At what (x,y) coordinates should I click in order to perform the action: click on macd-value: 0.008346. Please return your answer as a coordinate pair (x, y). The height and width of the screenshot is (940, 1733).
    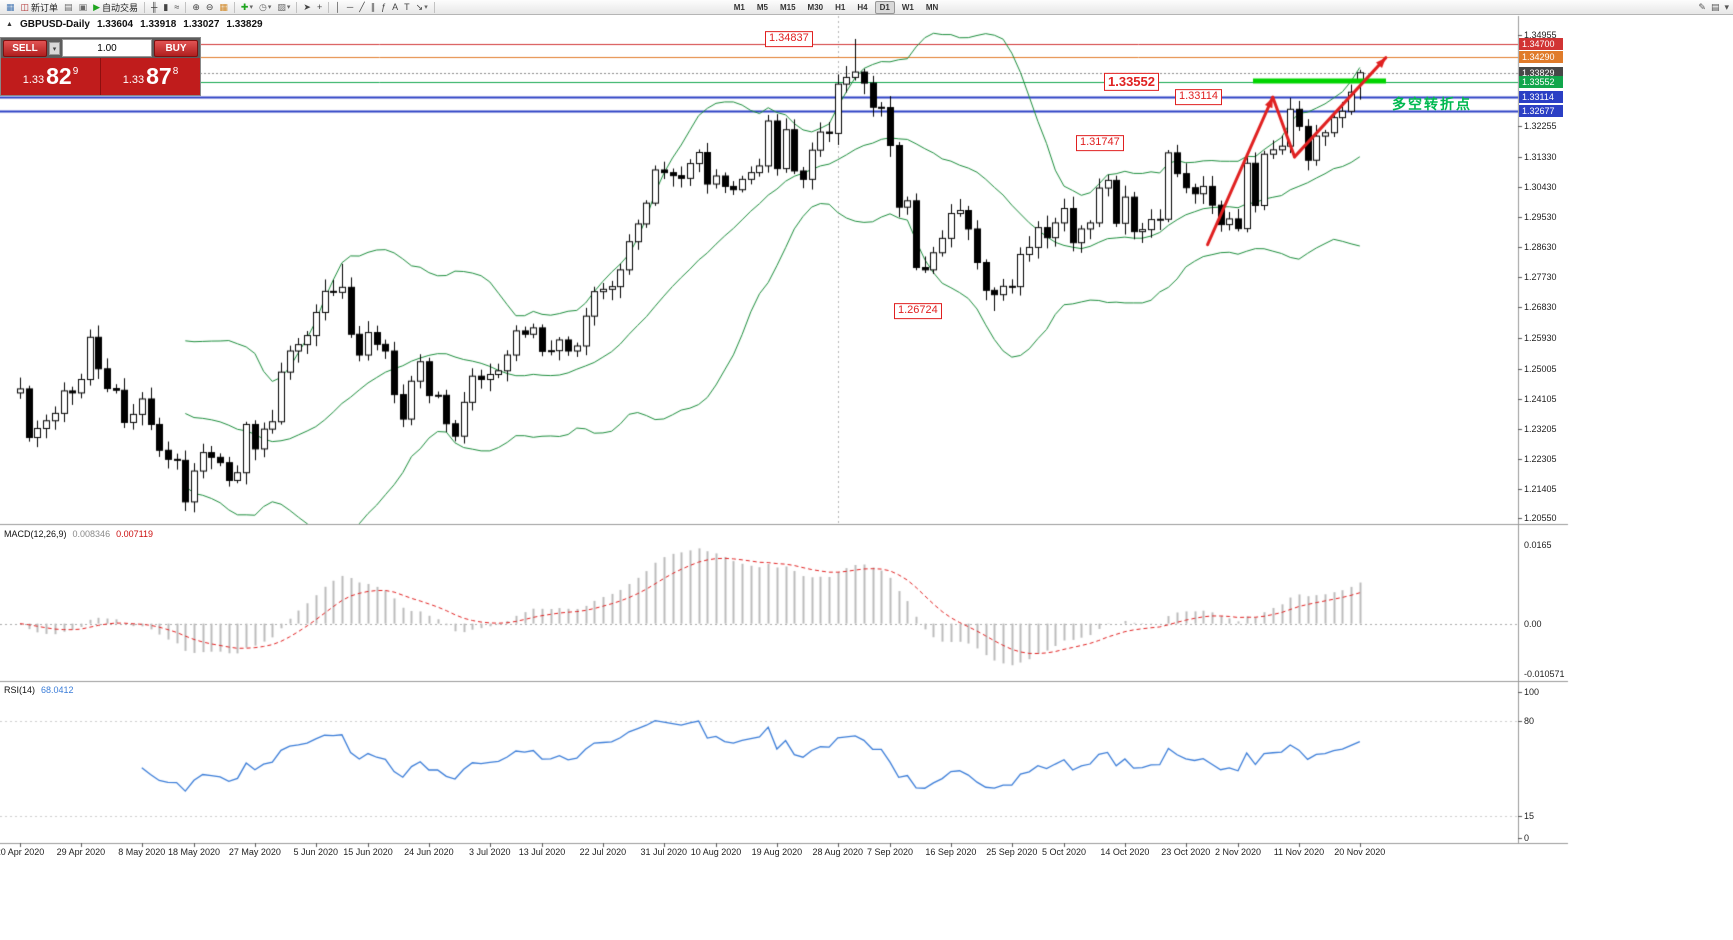
    Looking at the image, I should click on (91, 534).